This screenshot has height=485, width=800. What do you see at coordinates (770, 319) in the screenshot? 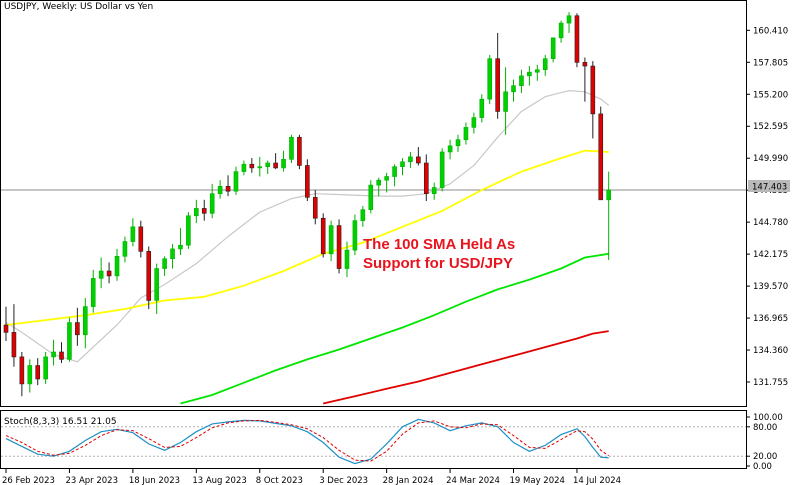
I see `price-tick-label: 136.965` at bounding box center [770, 319].